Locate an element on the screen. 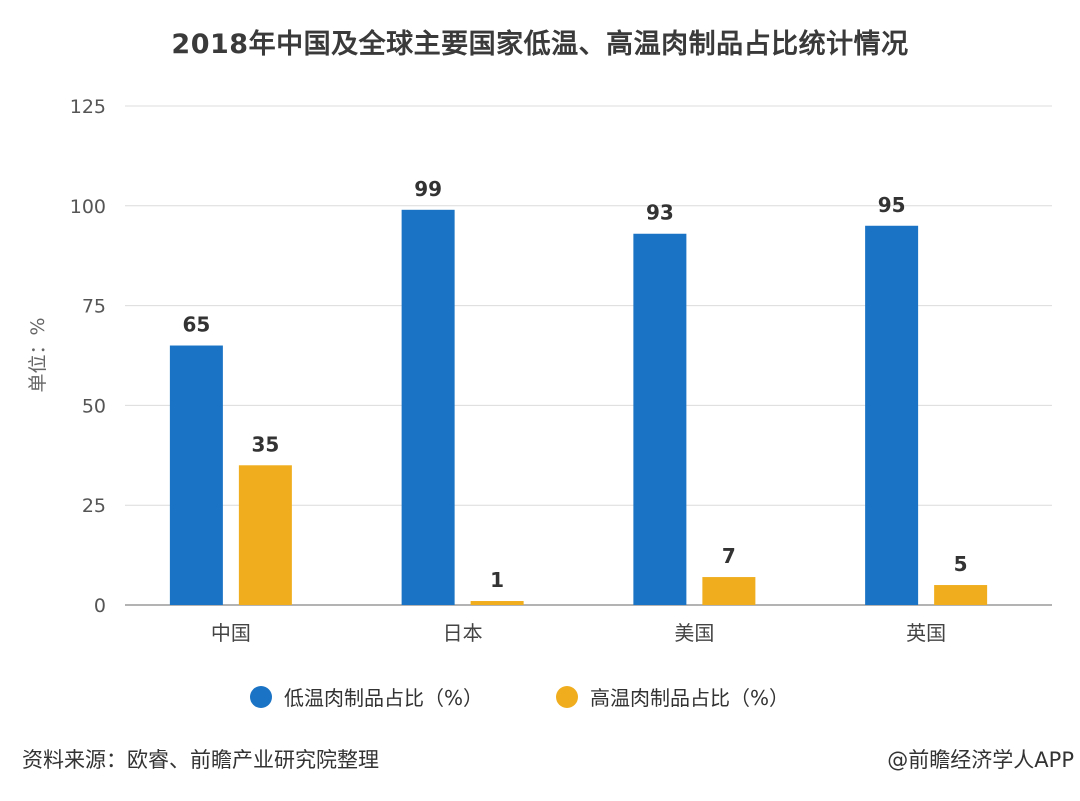  y-tick-label: 125 is located at coordinates (88, 107).